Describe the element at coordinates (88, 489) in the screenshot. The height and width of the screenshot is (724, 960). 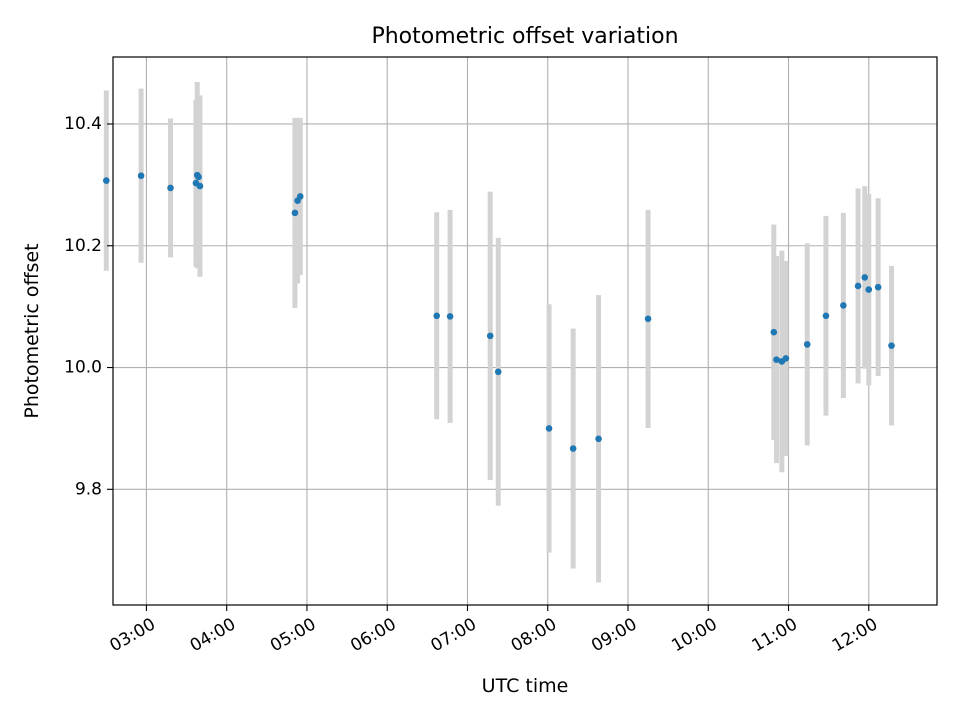
I see `y-tick-label: 9.8` at that location.